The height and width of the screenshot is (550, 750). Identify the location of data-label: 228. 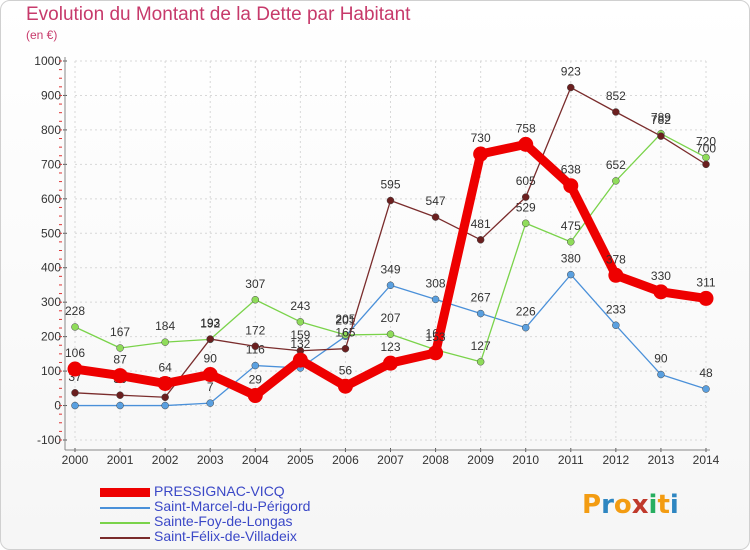
(75, 311).